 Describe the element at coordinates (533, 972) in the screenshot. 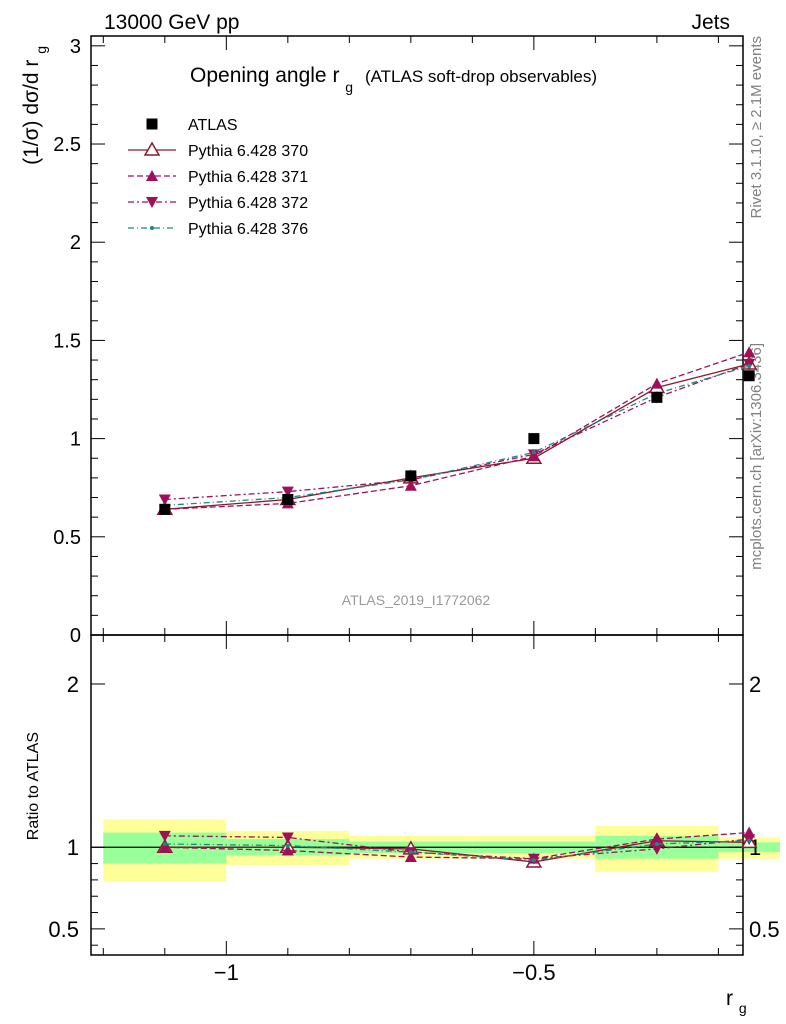

I see `x-tick-label: −0.5` at that location.